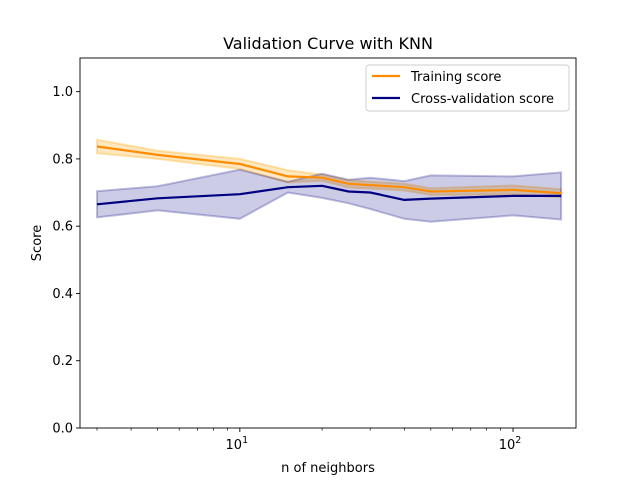  Describe the element at coordinates (328, 43) in the screenshot. I see `chart-title: Validation Curve with KNN` at that location.